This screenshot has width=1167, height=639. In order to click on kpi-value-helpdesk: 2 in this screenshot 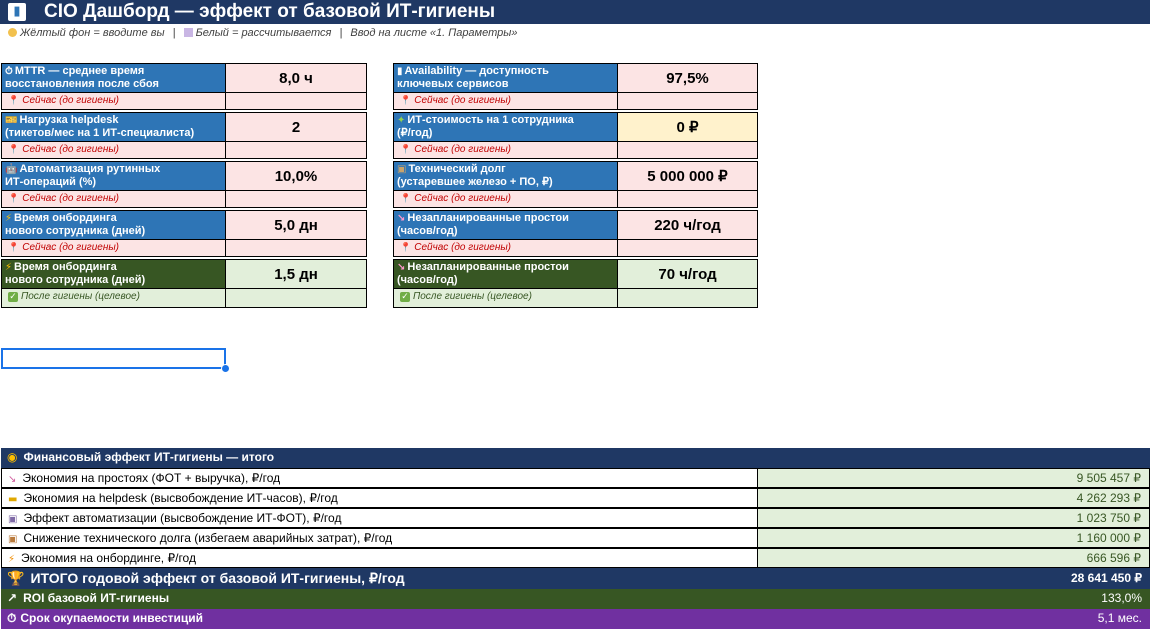, I will do `click(296, 127)`.